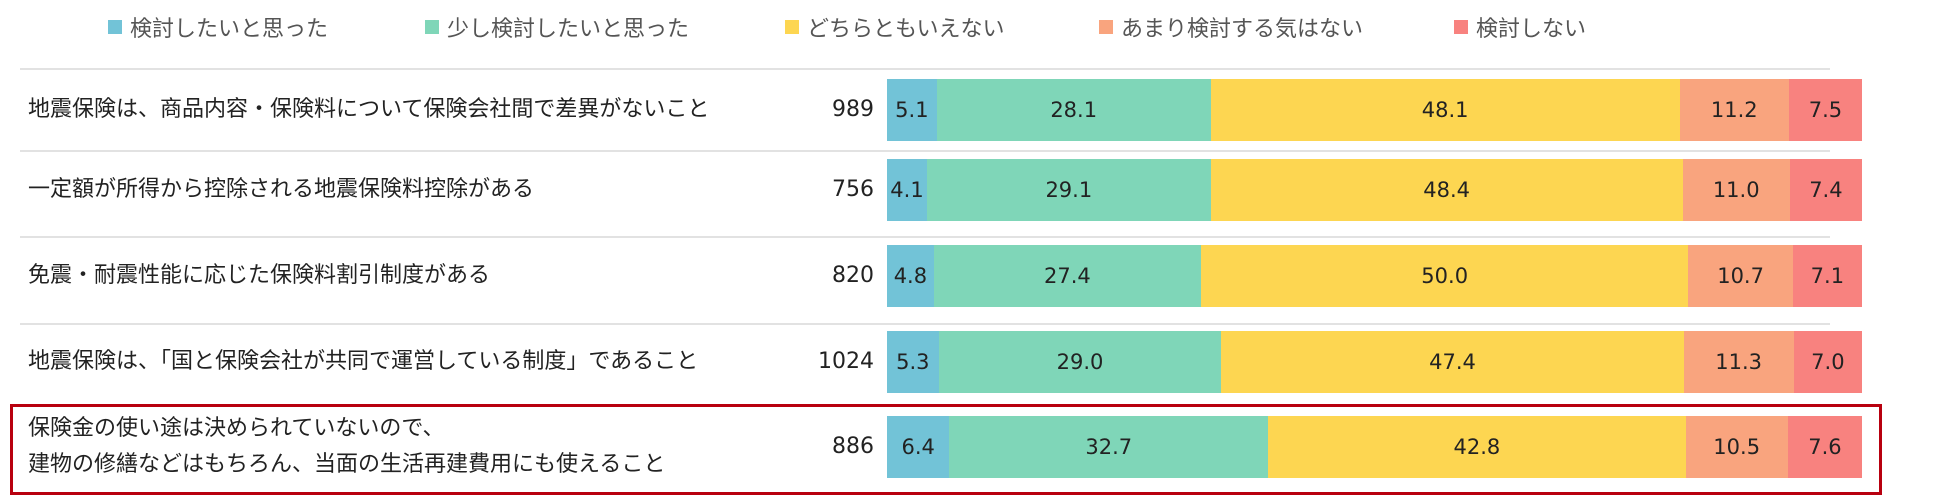  Describe the element at coordinates (1446, 190) in the screenshot. I see `bar-segment: 48.4` at that location.